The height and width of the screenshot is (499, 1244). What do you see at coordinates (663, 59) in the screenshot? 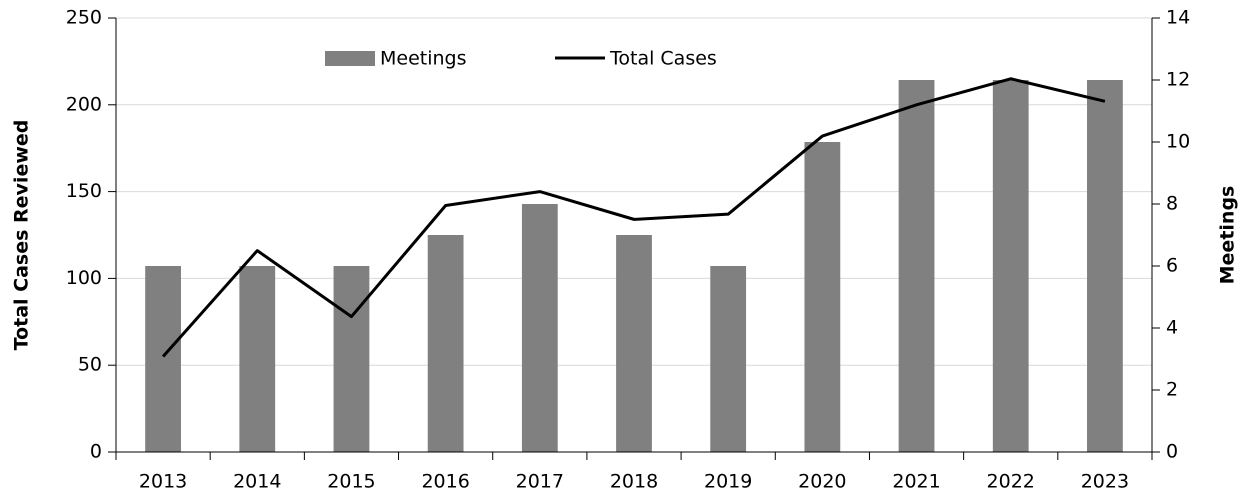
I see `legend-label: Total Cases` at bounding box center [663, 59].